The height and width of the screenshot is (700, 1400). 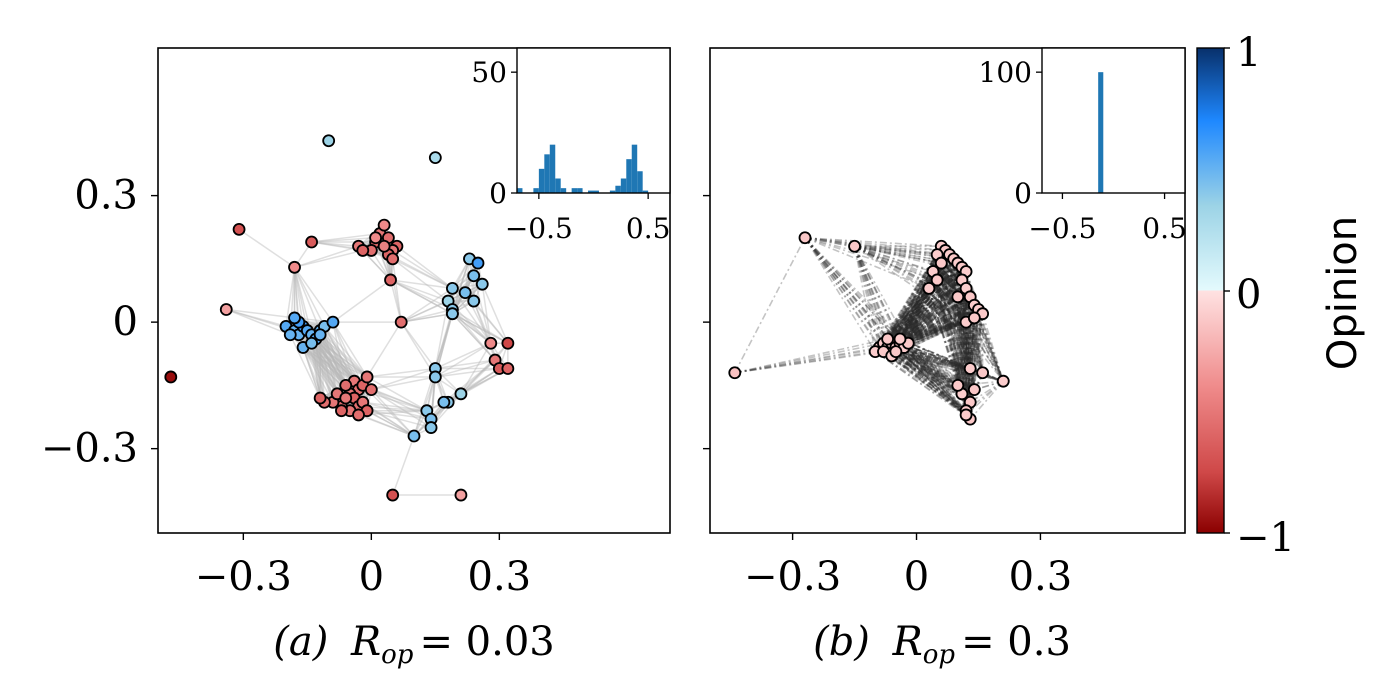 I want to click on panel-a-xtick-label: −0.3, so click(x=243, y=577).